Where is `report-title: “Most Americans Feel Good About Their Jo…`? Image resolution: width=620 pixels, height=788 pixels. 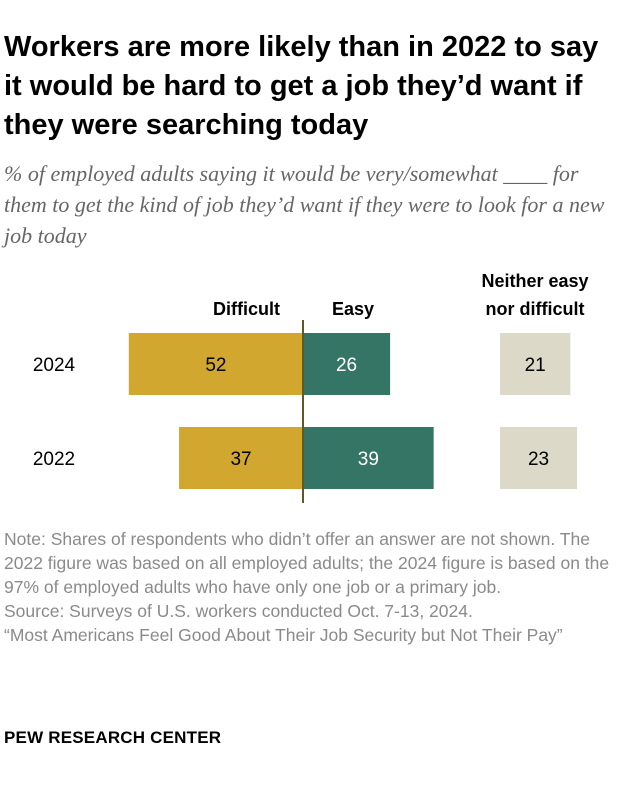 report-title: “Most Americans Feel Good About Their Jo… is located at coordinates (283, 635).